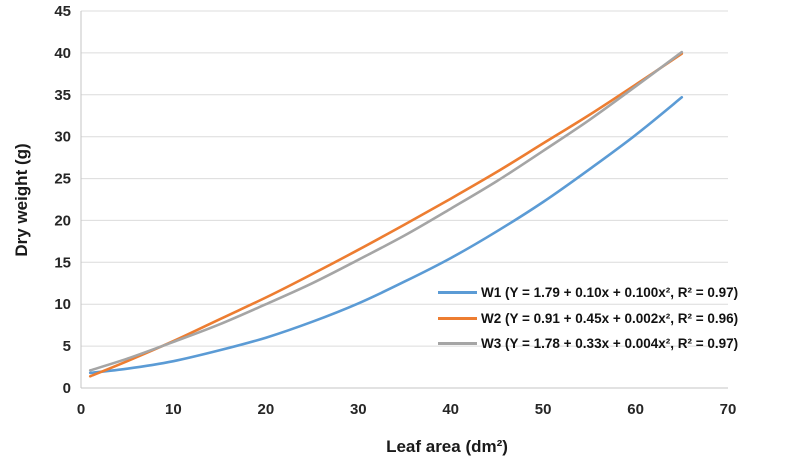  I want to click on x-tick-label: 10, so click(173, 409).